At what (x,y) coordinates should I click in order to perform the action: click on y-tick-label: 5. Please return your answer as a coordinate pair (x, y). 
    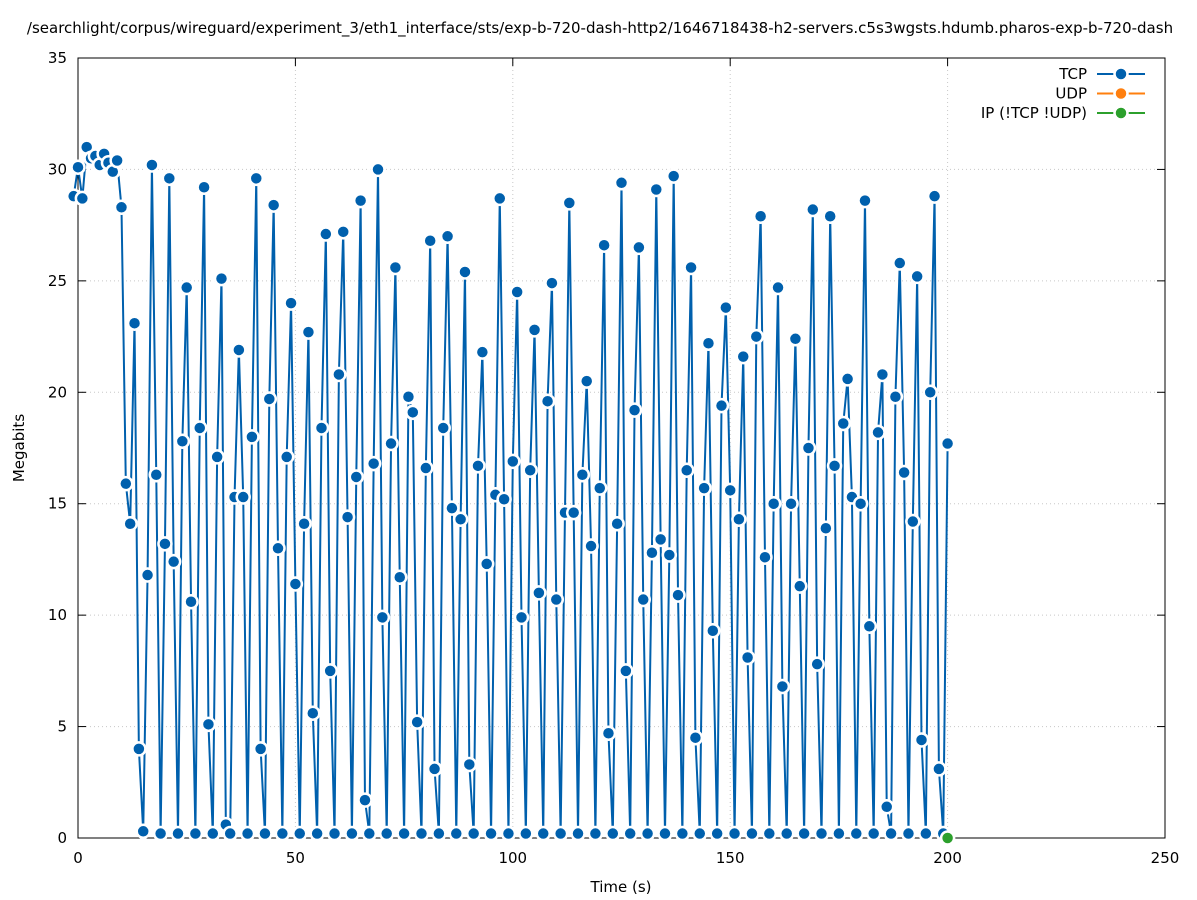
    Looking at the image, I should click on (62, 727).